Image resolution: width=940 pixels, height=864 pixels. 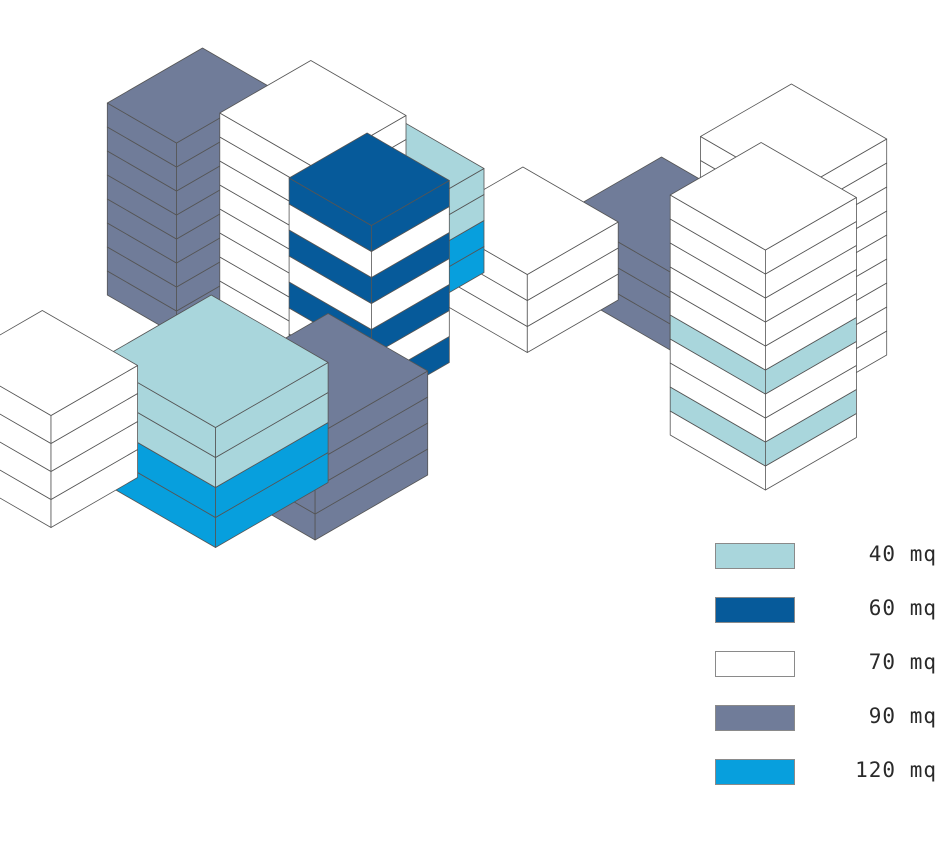 I want to click on block-left-grey-roof, so click(x=189, y=95).